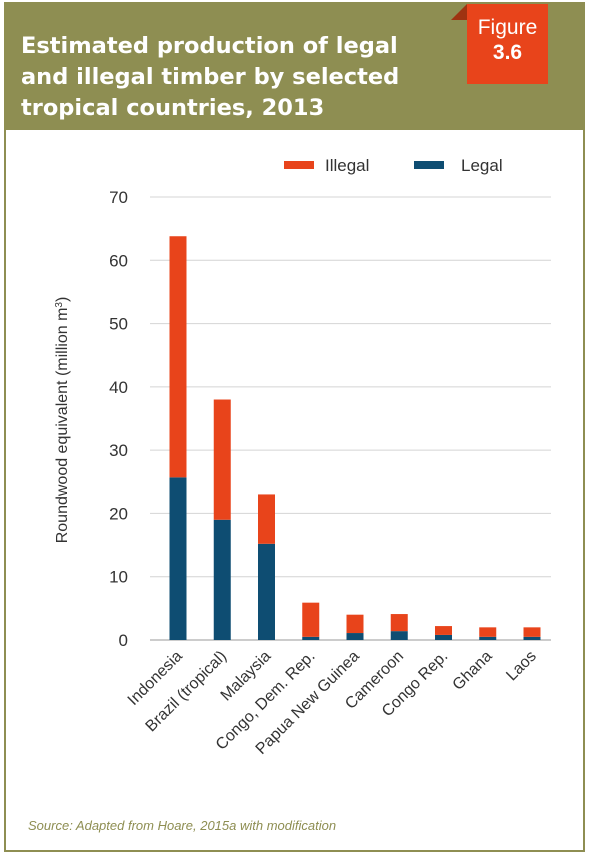  What do you see at coordinates (118, 450) in the screenshot?
I see `y-tick-label: 30` at bounding box center [118, 450].